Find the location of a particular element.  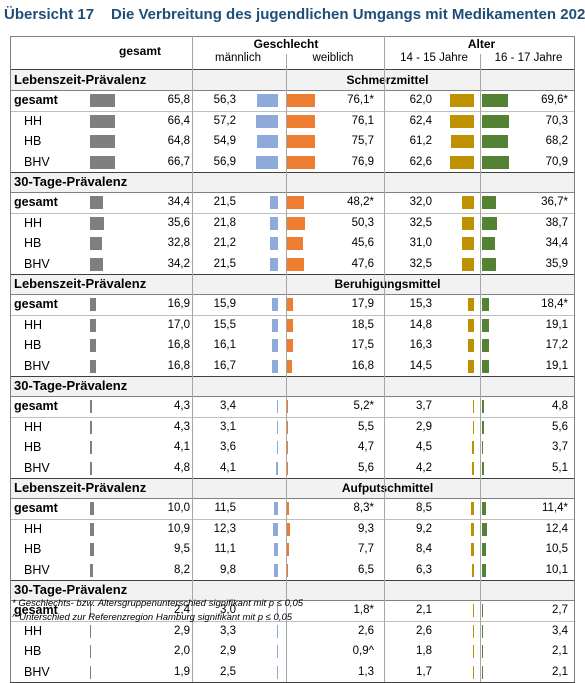

value-gesamt: 64,8 is located at coordinates (178, 141).